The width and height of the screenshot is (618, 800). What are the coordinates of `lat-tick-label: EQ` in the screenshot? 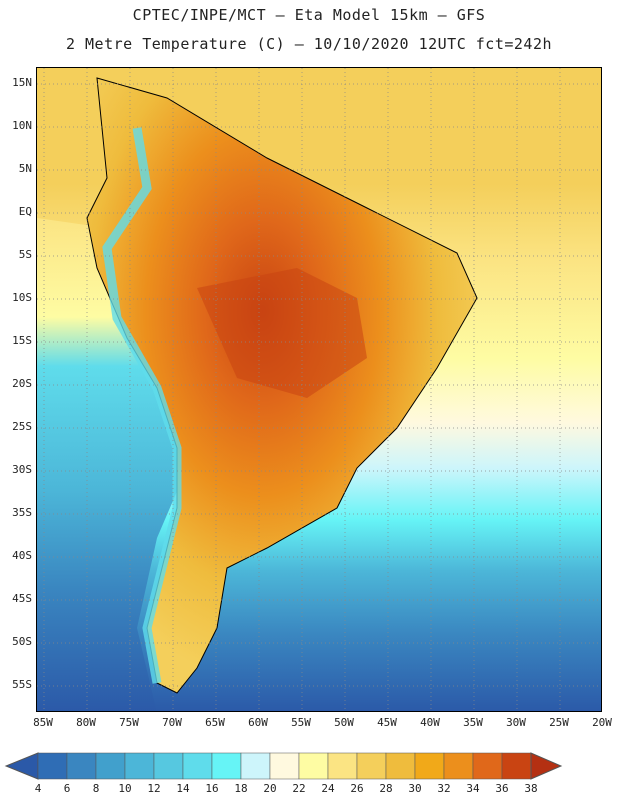 It's located at (25, 211).